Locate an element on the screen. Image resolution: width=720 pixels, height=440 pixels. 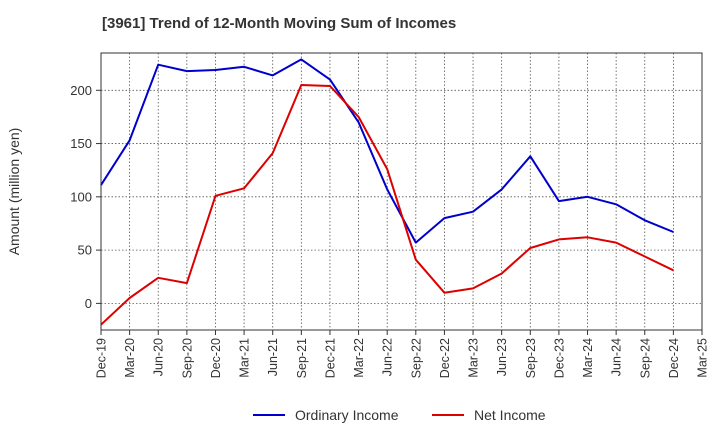
x-tick-label: Dec-19 is located at coordinates (102, 358).